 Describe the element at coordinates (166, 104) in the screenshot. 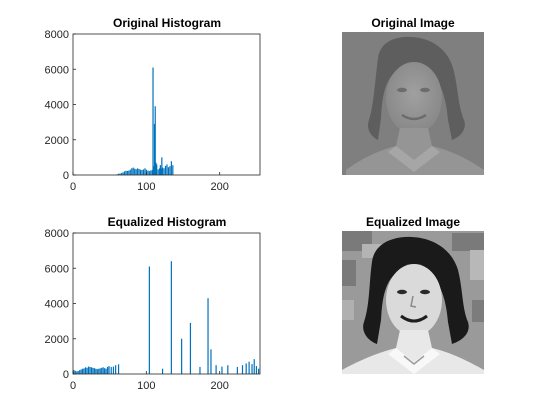

I see `original-histogram-frame` at that location.